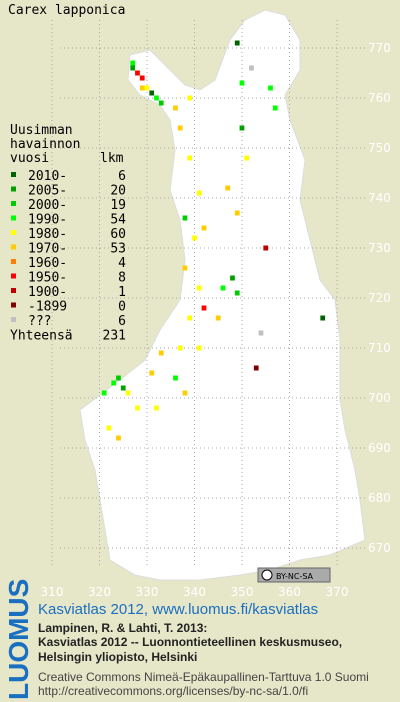  I want to click on x-tick-label: 330, so click(147, 592).